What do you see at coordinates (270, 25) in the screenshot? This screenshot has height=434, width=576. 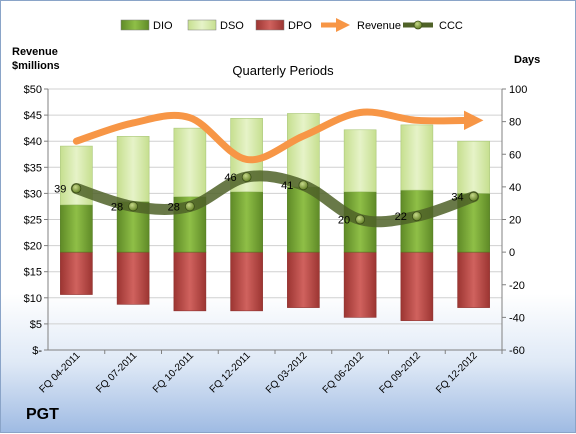 I see `legend-swatch-dpo` at bounding box center [270, 25].